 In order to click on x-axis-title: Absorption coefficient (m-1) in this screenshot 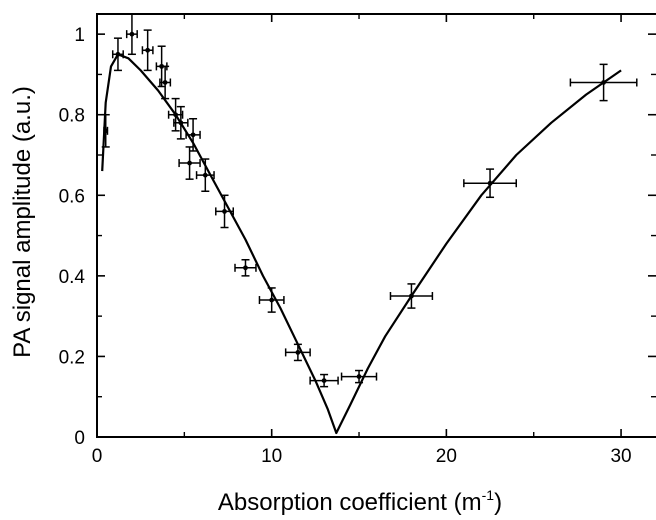, I will do `click(360, 501)`.